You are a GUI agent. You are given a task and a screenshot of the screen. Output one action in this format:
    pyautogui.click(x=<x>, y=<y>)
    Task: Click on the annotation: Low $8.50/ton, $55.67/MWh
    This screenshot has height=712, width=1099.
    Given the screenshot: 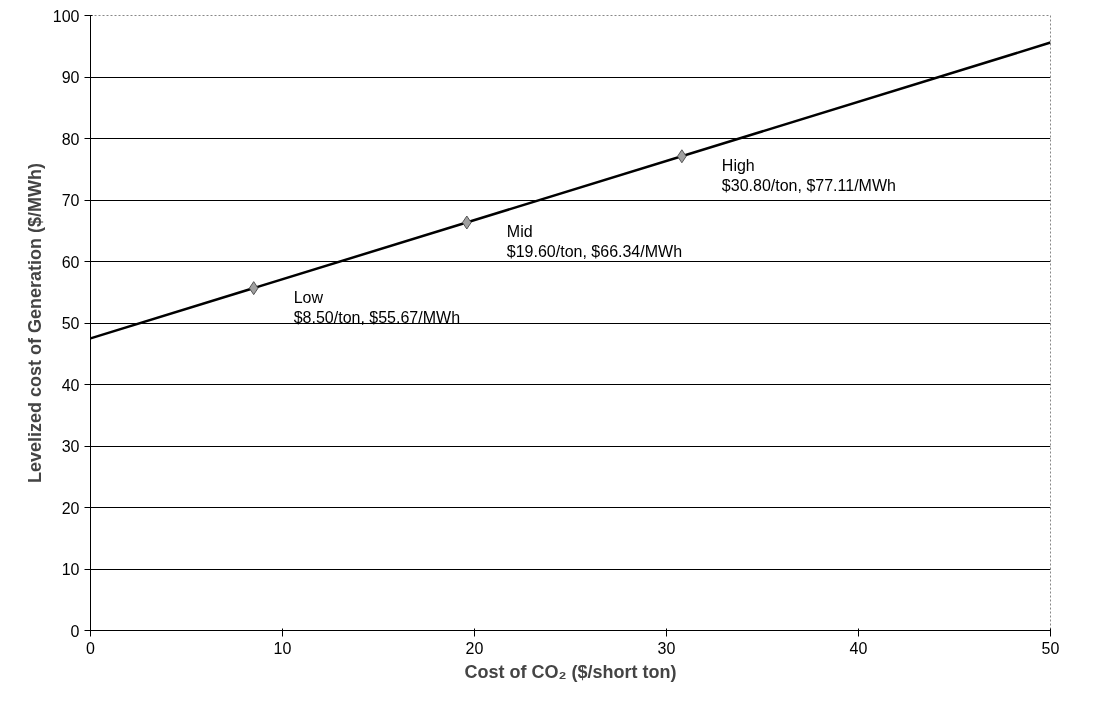 What is the action you would take?
    pyautogui.click(x=377, y=307)
    